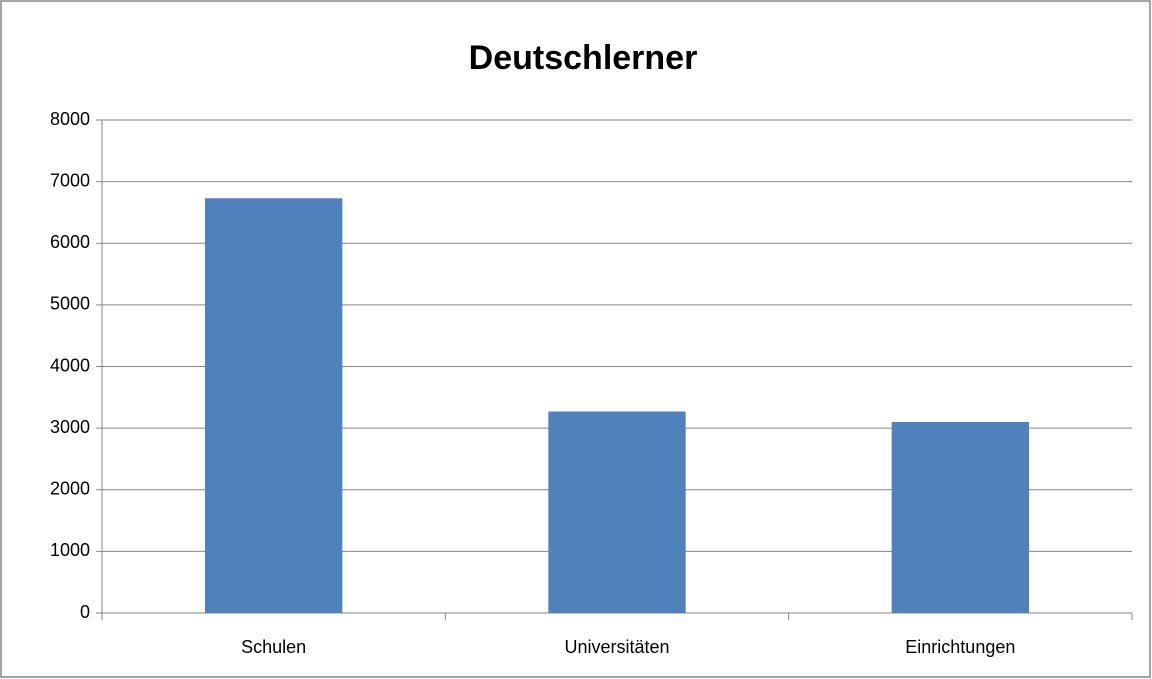  Describe the element at coordinates (583, 58) in the screenshot. I see `chart-title: Deutschlerner` at that location.